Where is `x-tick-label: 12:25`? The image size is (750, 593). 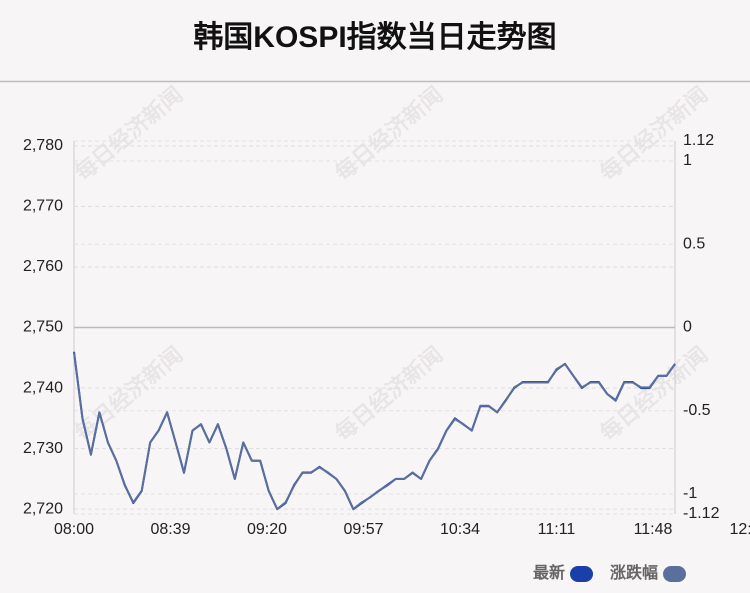 x-tick-label: 12:25 is located at coordinates (739, 529).